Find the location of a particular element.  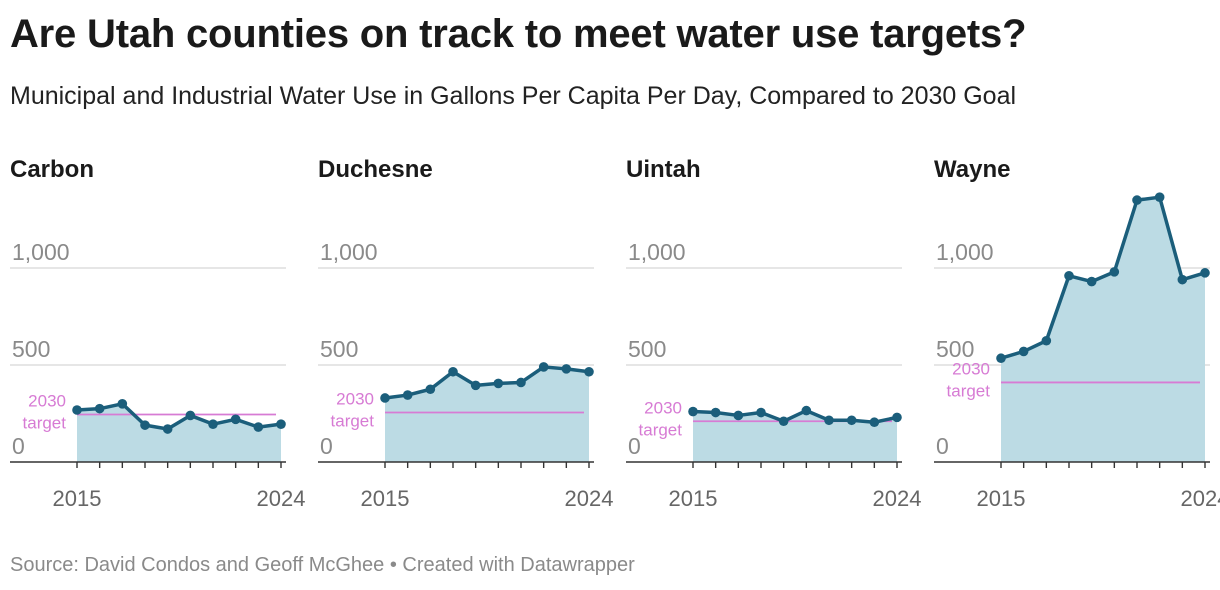

panel-wayne: Wayne 0 500 1,000 2030 target 2015 2024 is located at coordinates (1077, 330).